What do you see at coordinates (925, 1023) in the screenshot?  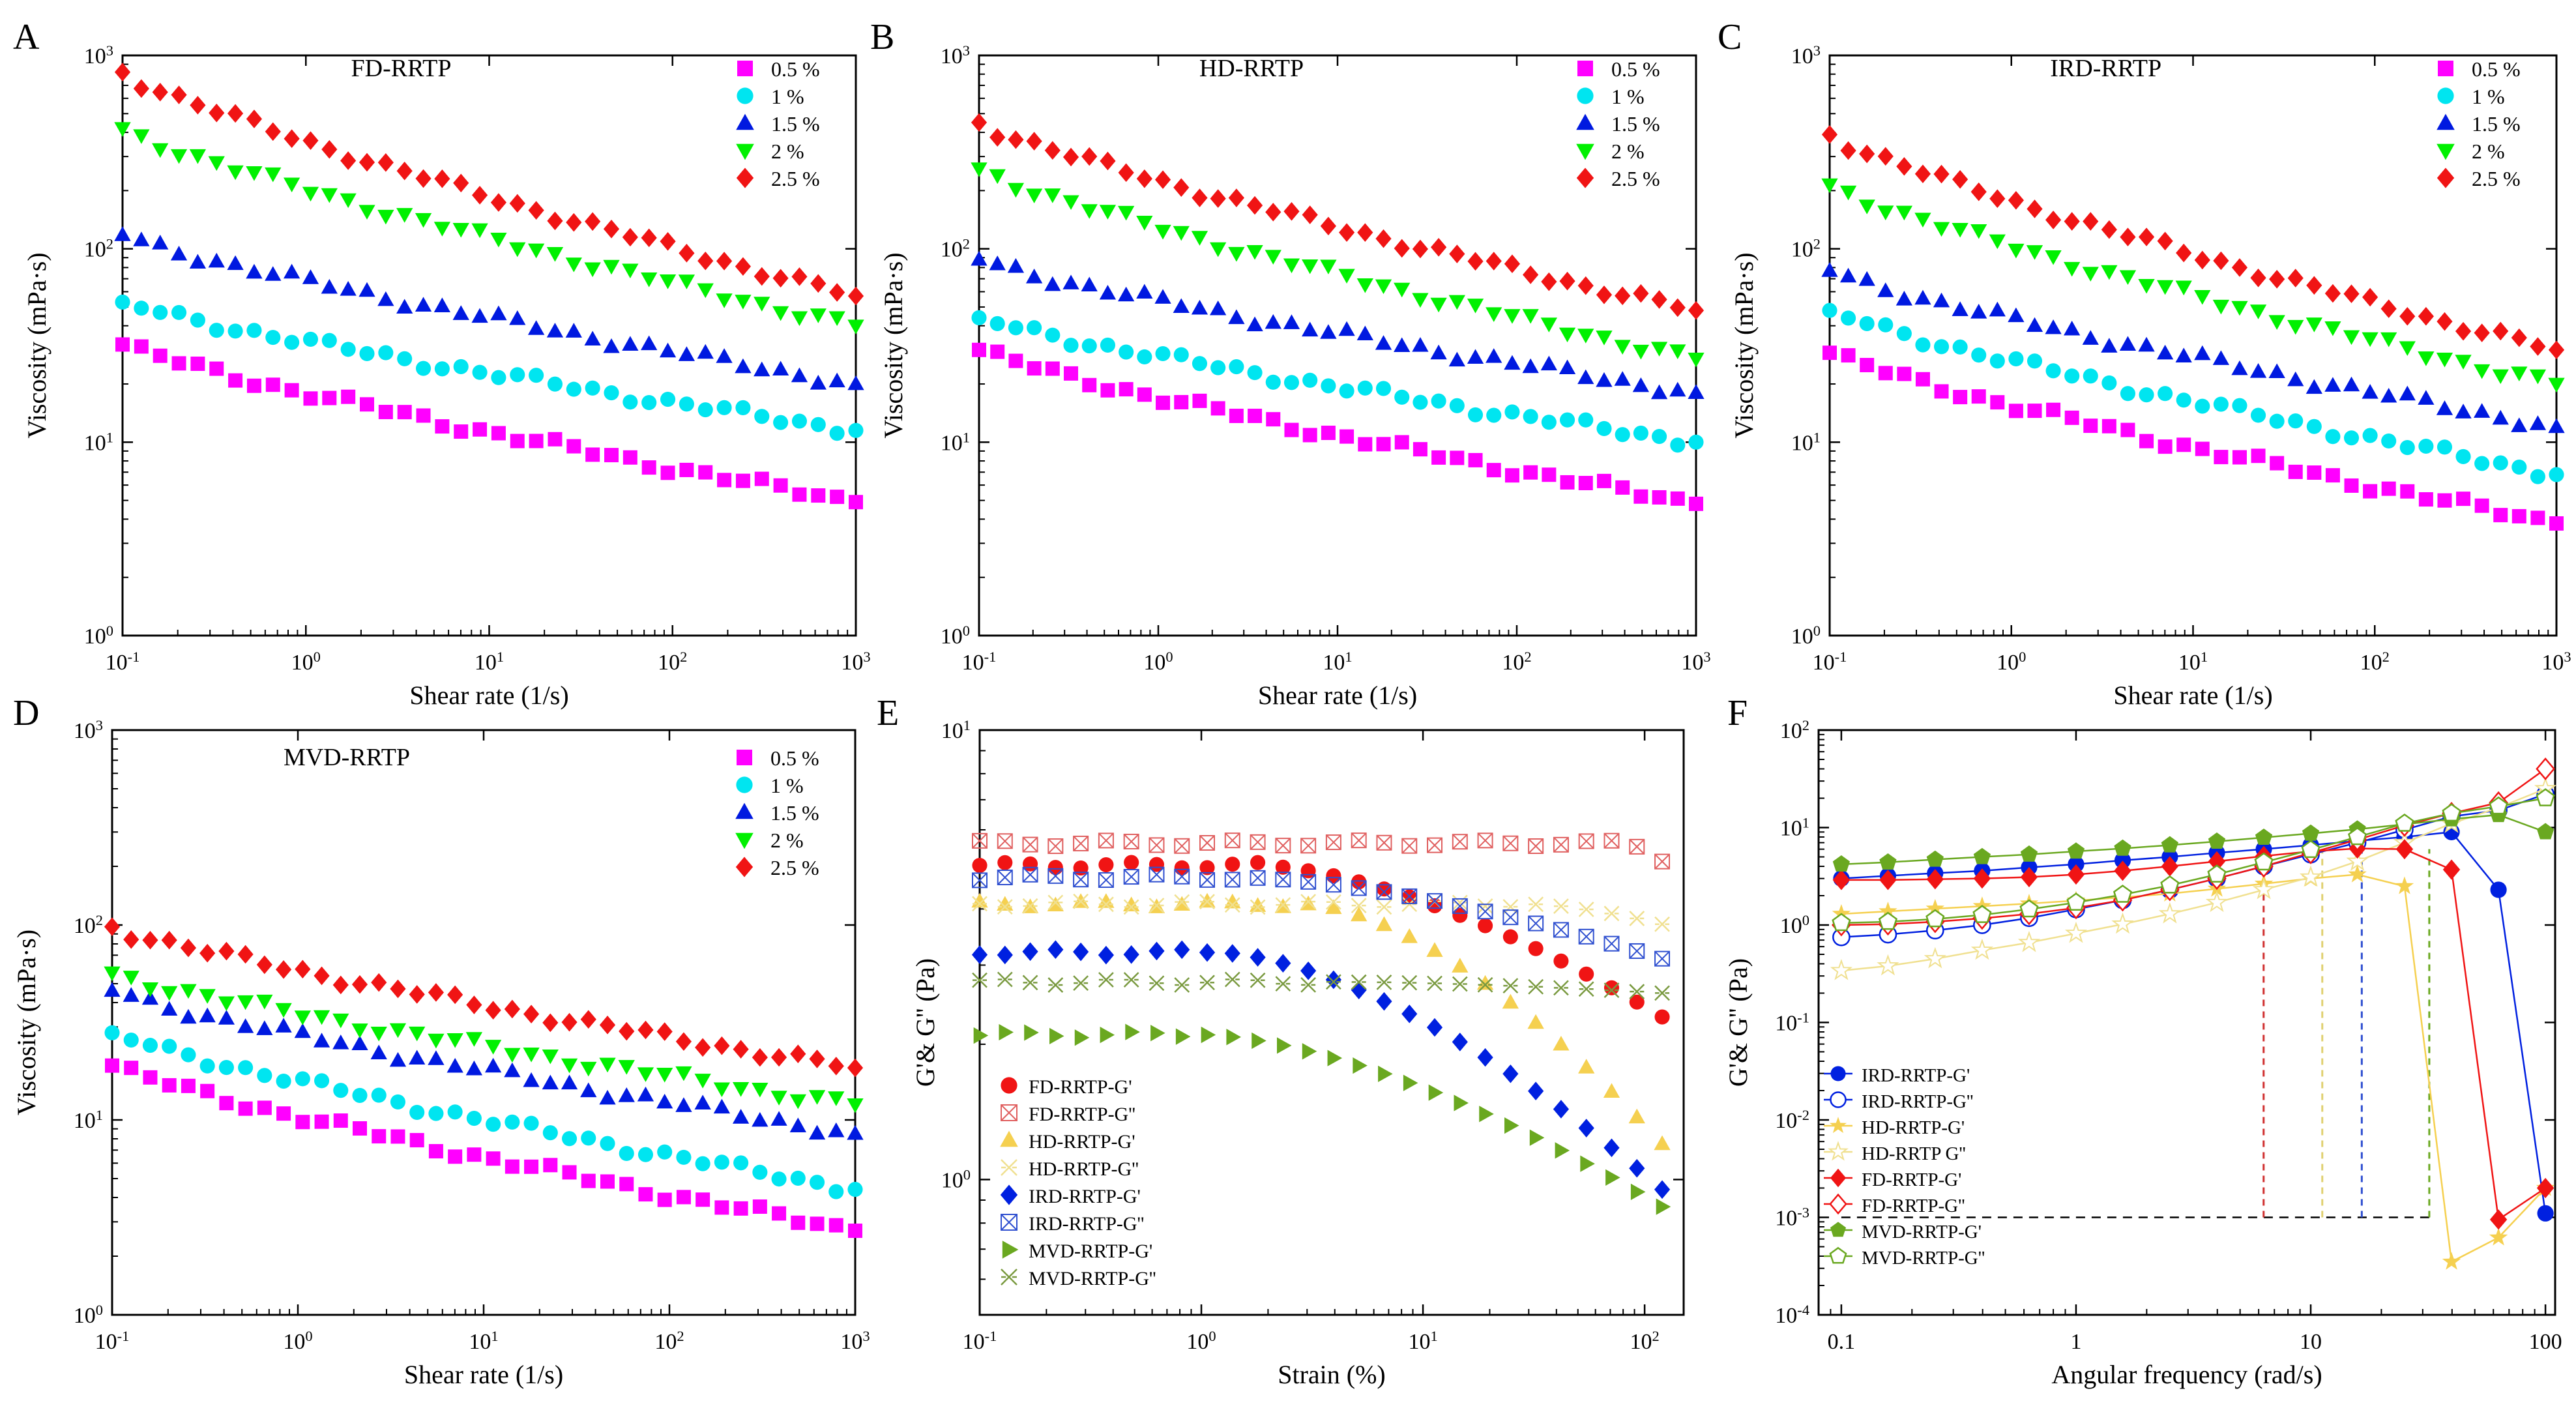 I see `y-axis-label: G'& G'' (Pa)` at bounding box center [925, 1023].